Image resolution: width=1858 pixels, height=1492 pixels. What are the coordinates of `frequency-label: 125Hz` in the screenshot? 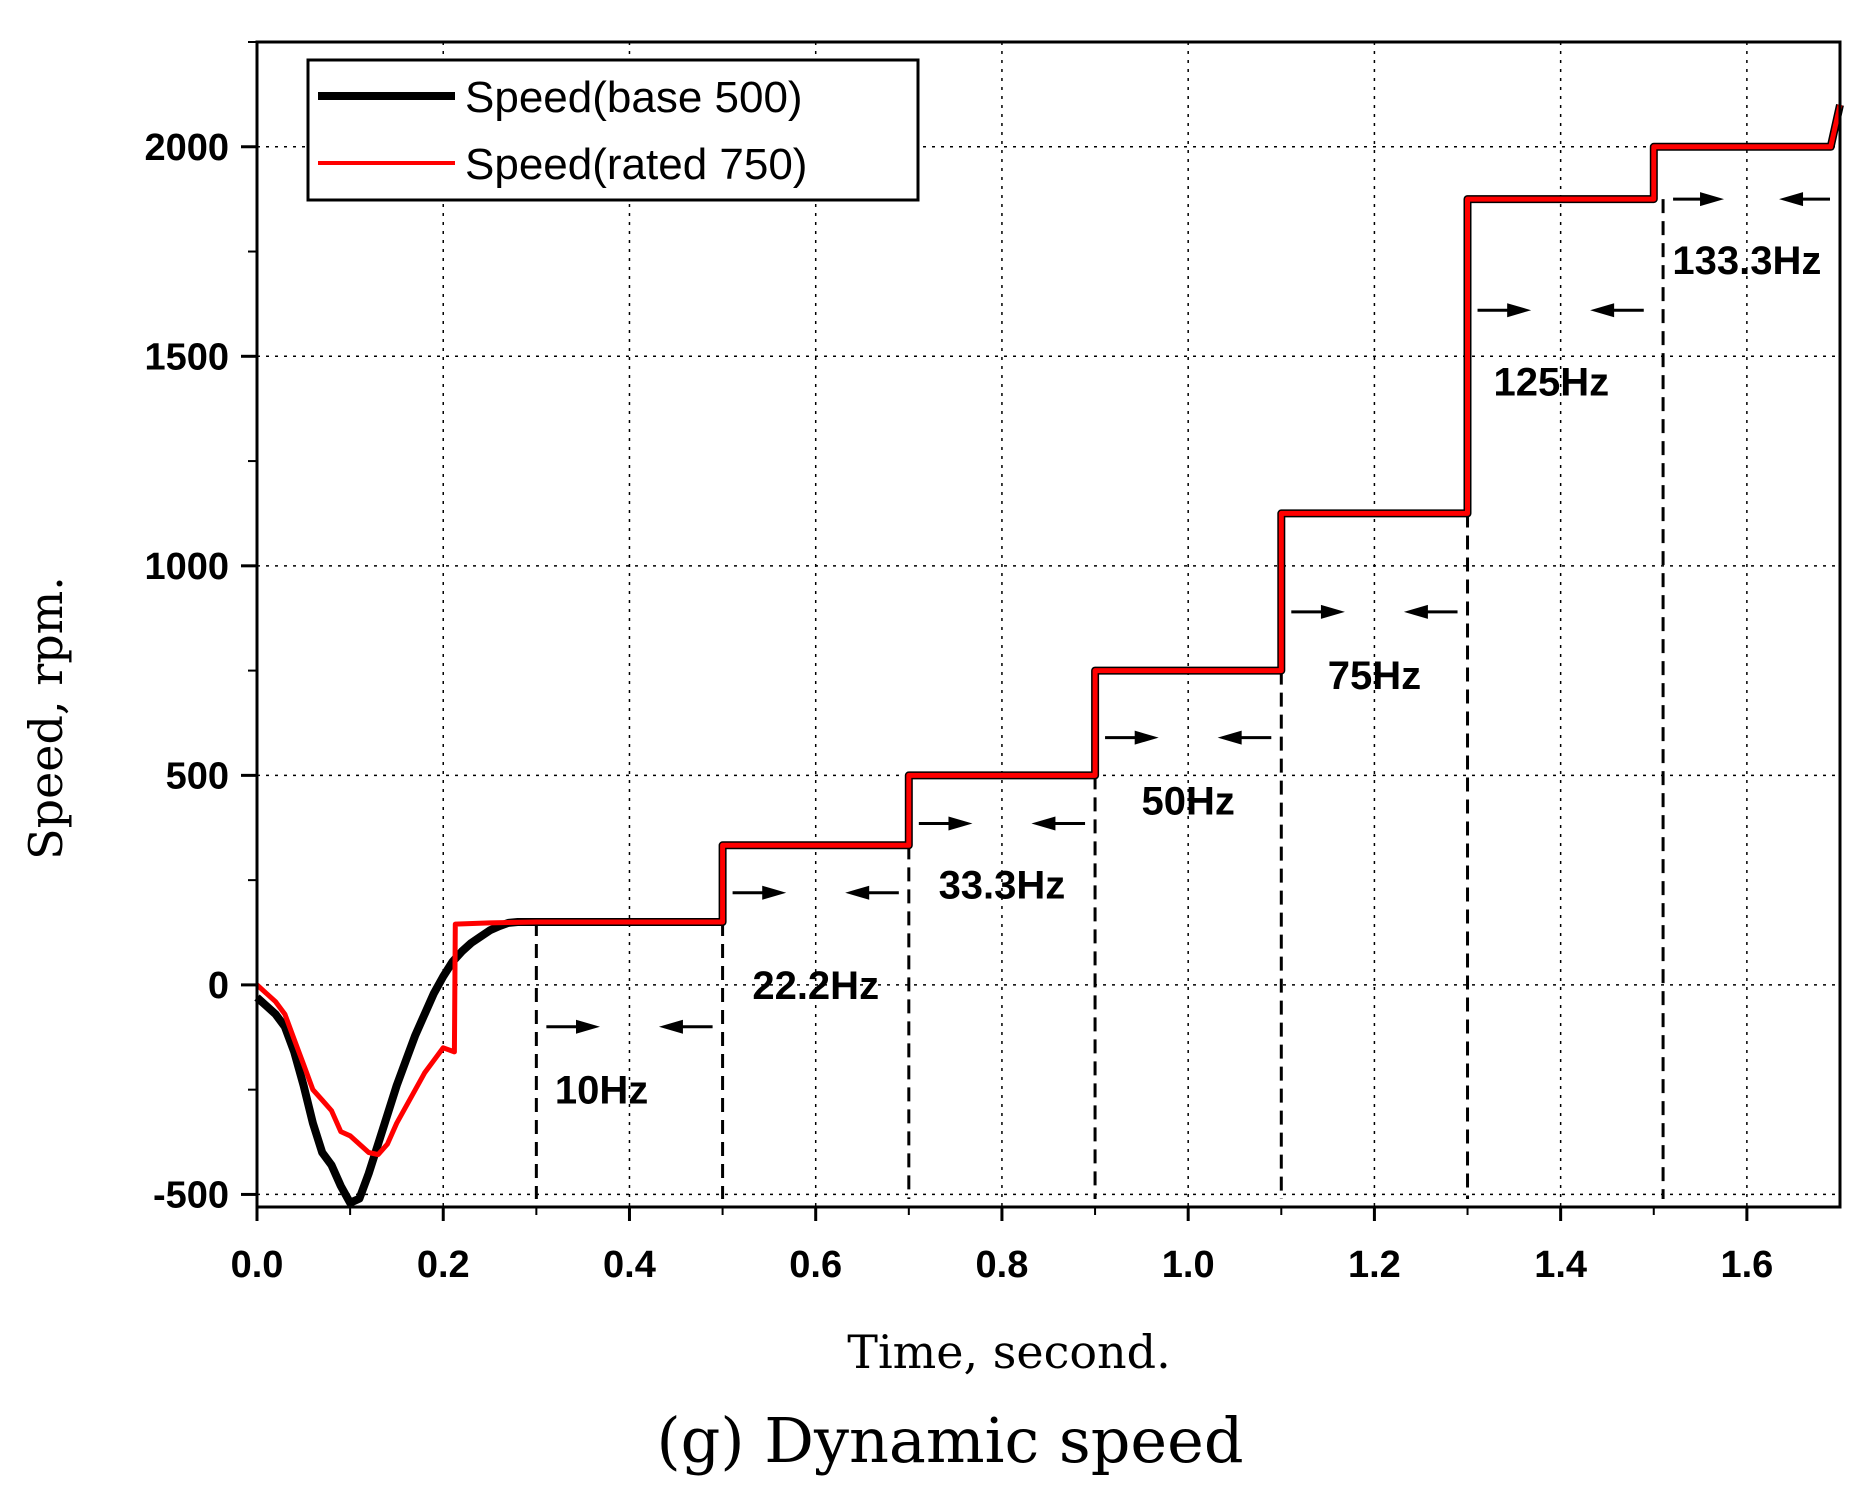 It's located at (1552, 382).